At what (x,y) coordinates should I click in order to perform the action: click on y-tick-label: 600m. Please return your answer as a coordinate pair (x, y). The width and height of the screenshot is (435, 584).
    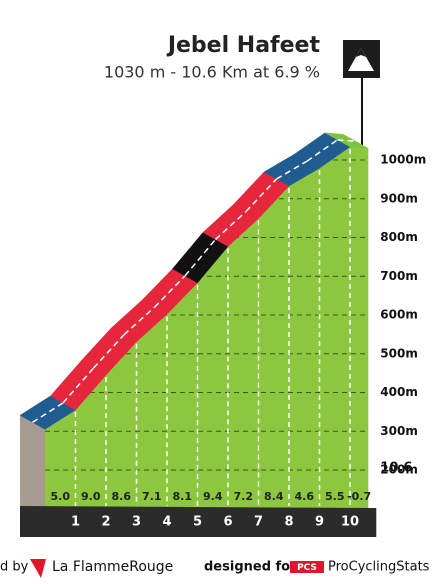
    Looking at the image, I should click on (399, 315).